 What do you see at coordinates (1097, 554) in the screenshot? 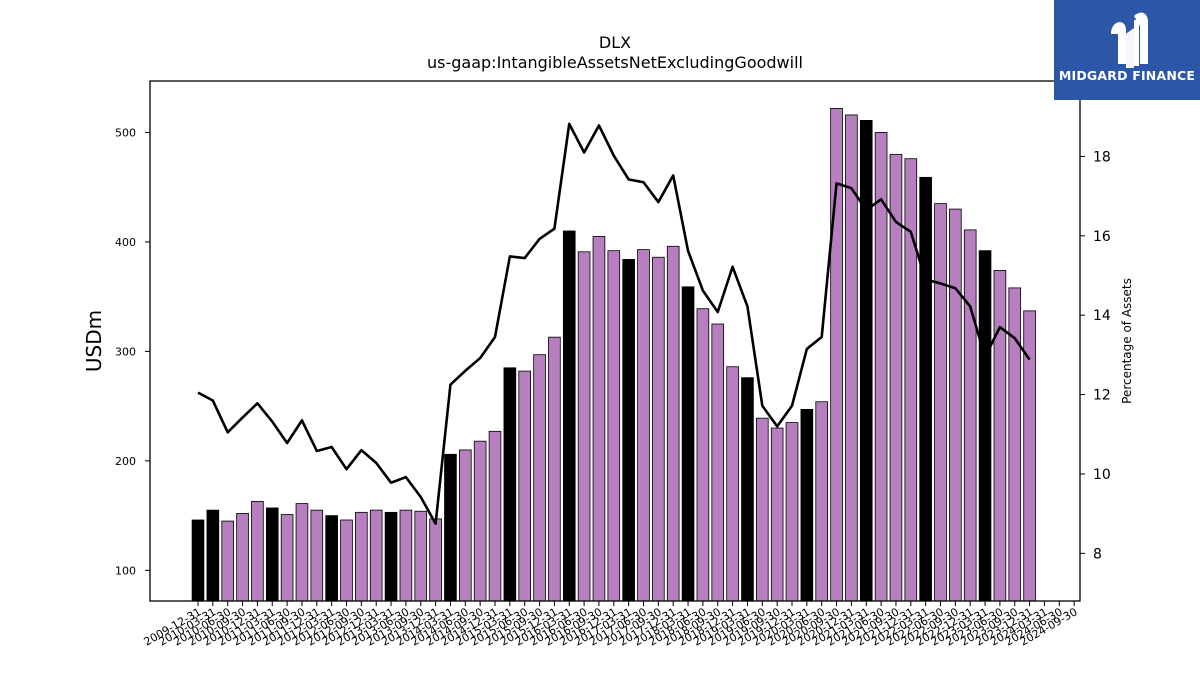
I see `y2-tick-label: 8` at bounding box center [1097, 554].